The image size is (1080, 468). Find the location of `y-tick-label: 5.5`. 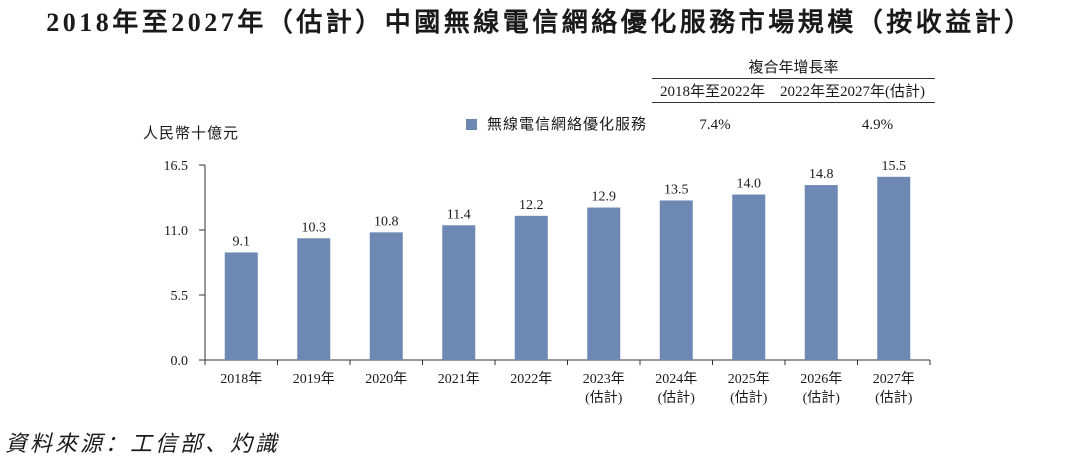

y-tick-label: 5.5 is located at coordinates (180, 296).